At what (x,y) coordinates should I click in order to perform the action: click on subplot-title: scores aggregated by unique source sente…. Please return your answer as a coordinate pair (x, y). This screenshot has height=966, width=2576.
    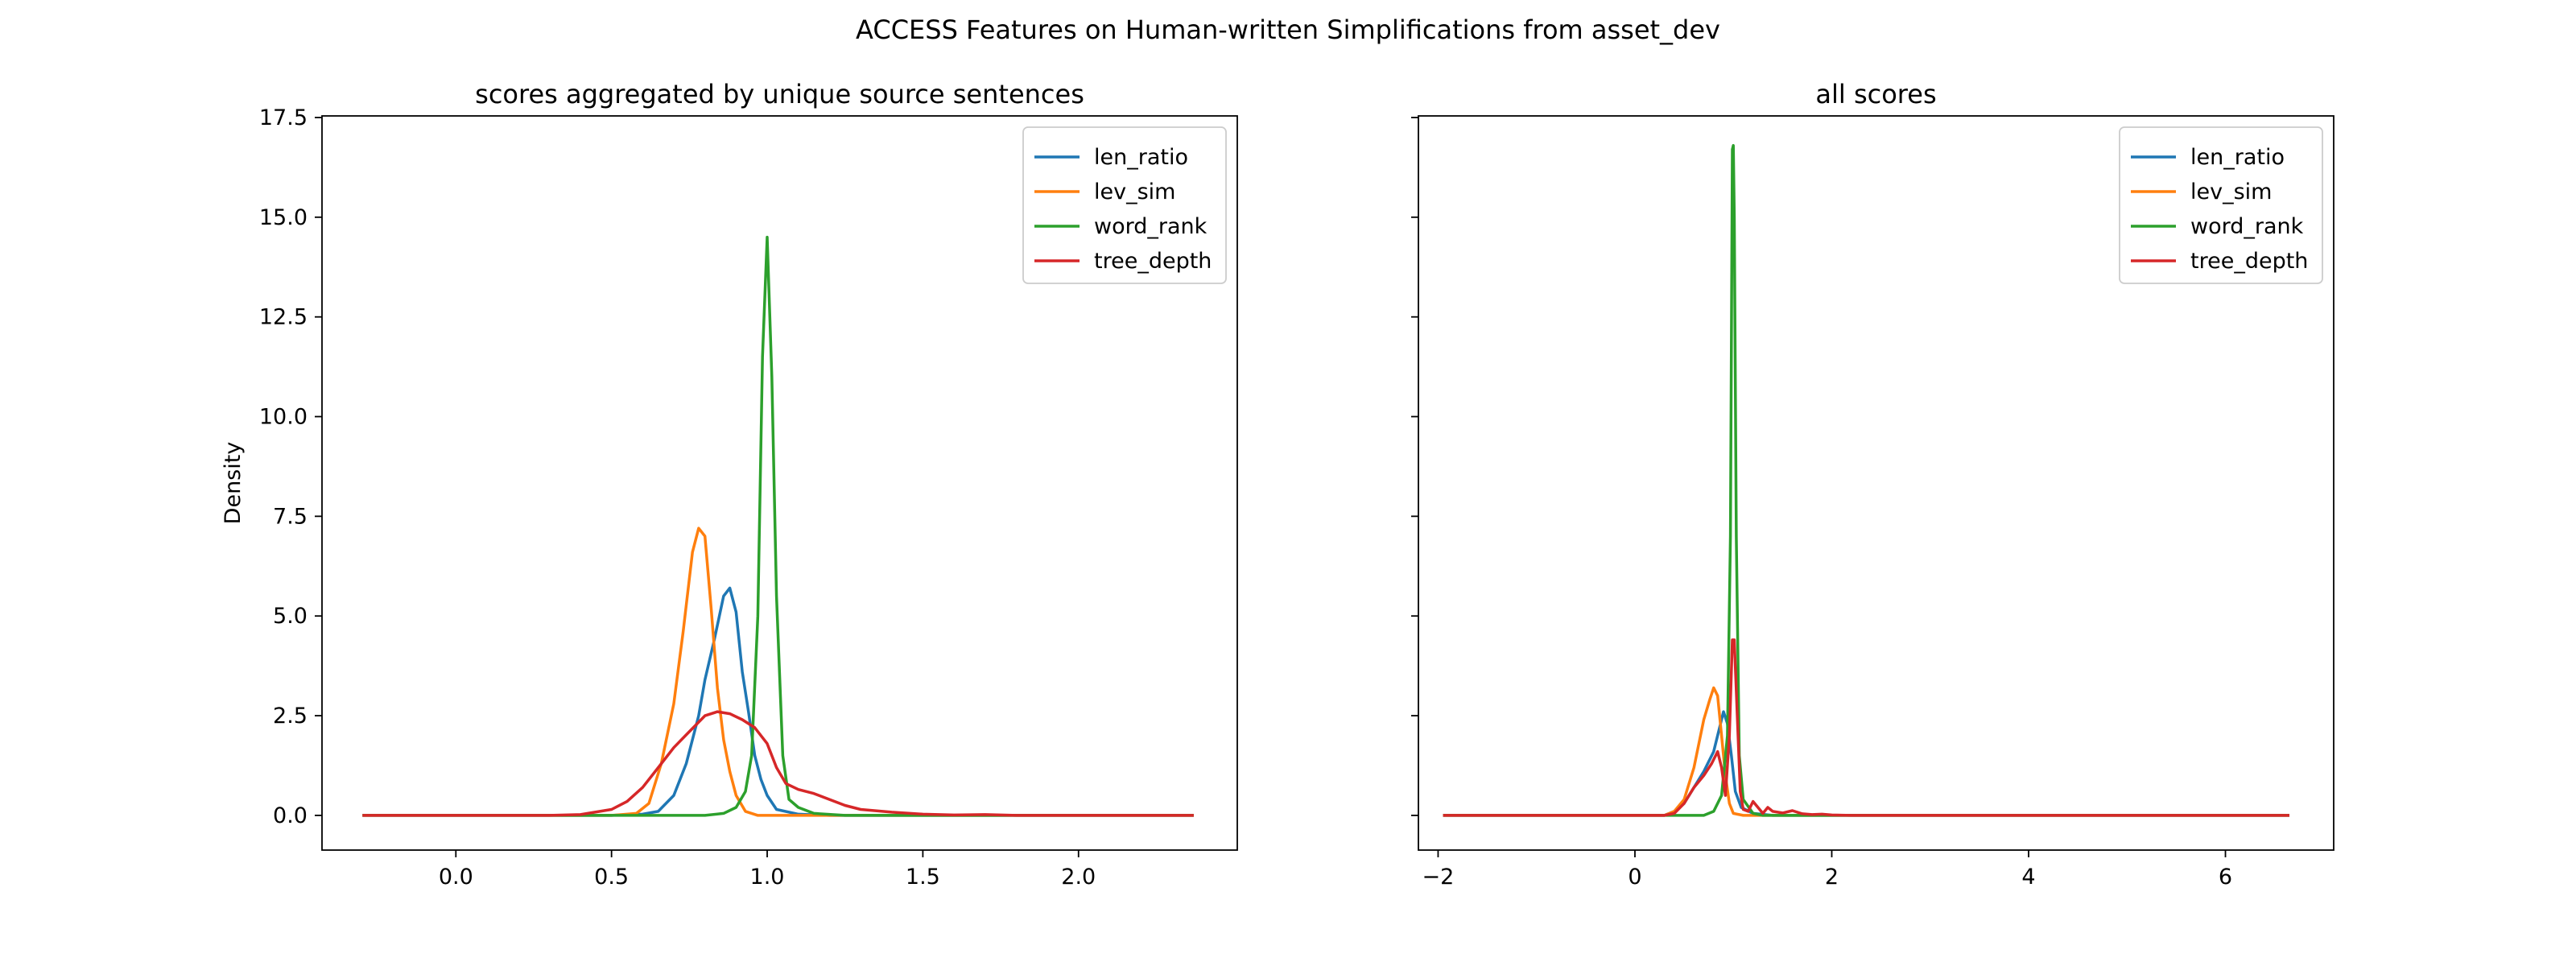
    Looking at the image, I should click on (779, 94).